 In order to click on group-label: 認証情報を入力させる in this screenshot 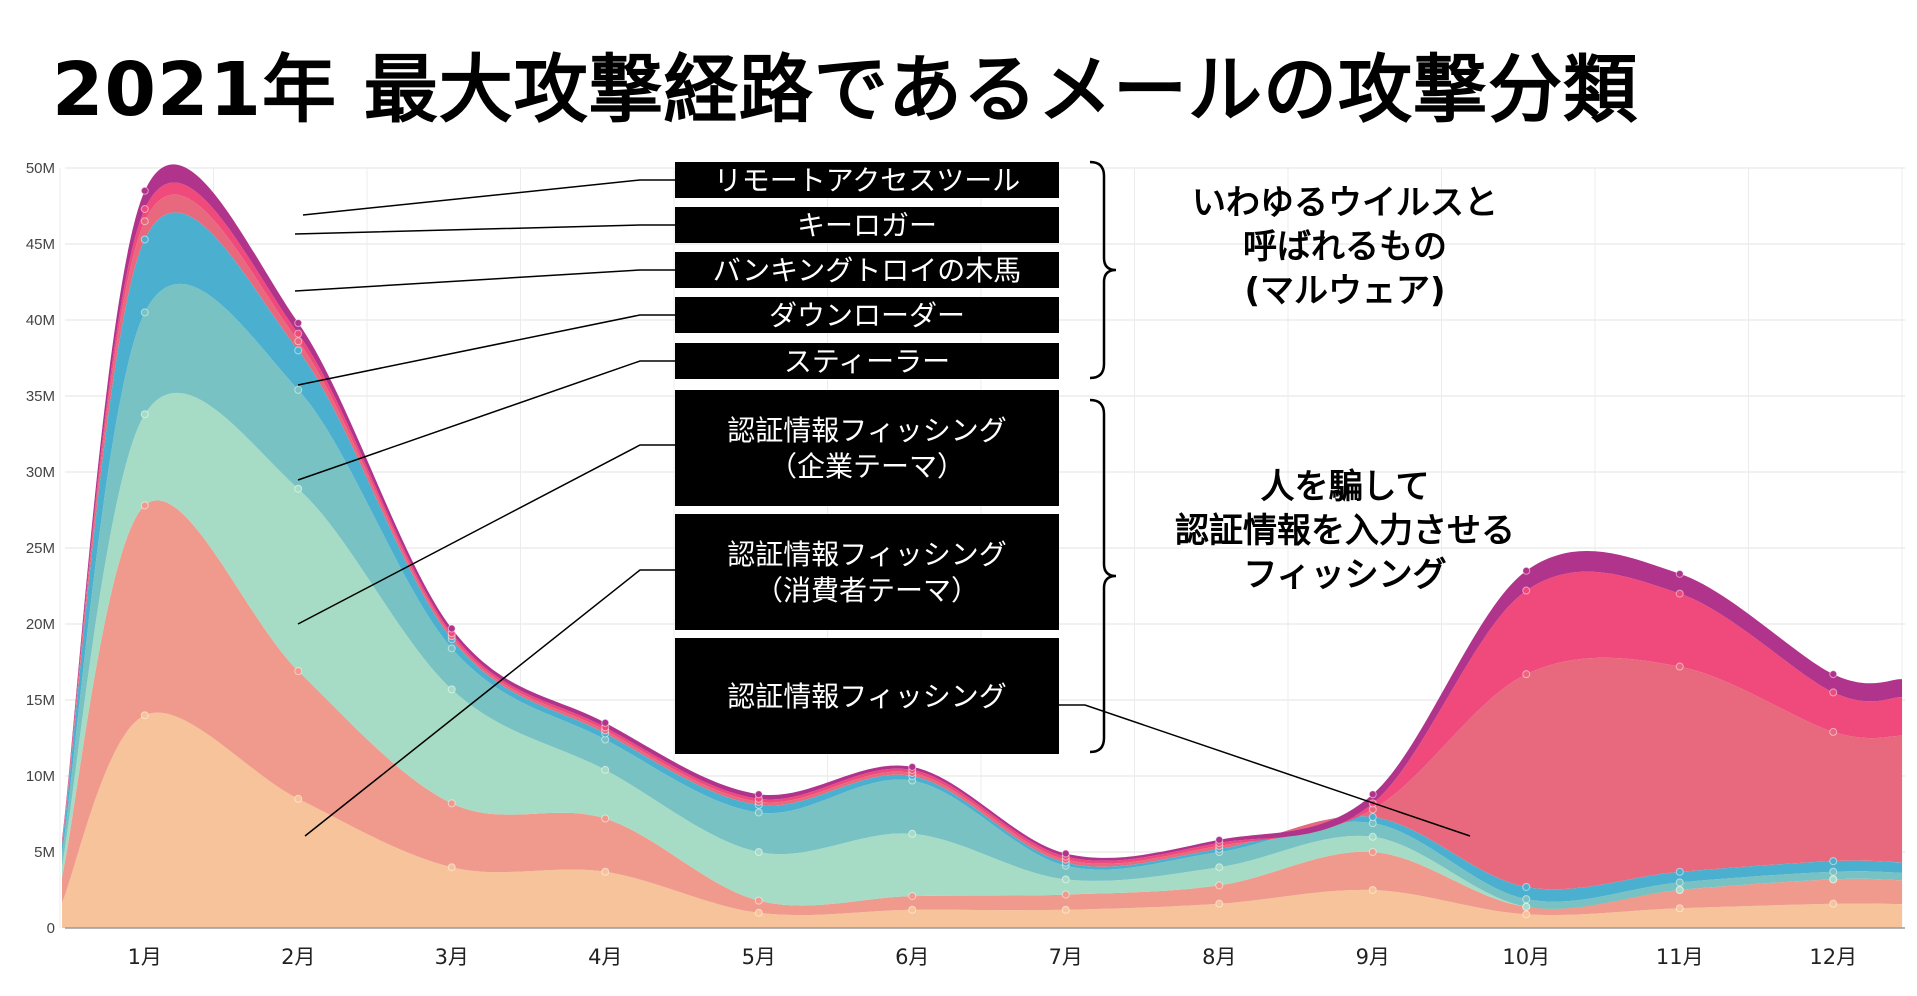, I will do `click(1345, 531)`.